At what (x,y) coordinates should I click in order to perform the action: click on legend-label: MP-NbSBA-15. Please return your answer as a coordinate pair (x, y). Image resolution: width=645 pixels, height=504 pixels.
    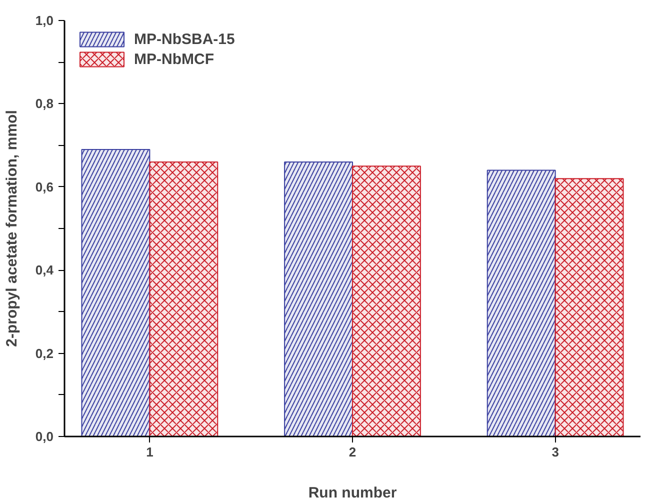
    Looking at the image, I should click on (184, 39).